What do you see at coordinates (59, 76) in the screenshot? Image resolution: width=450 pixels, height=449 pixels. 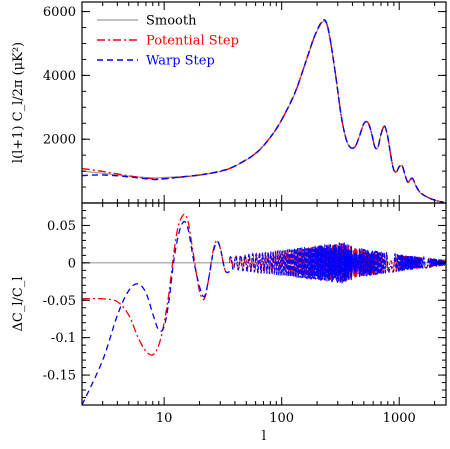 I see `y-tick-label: 4000` at bounding box center [59, 76].